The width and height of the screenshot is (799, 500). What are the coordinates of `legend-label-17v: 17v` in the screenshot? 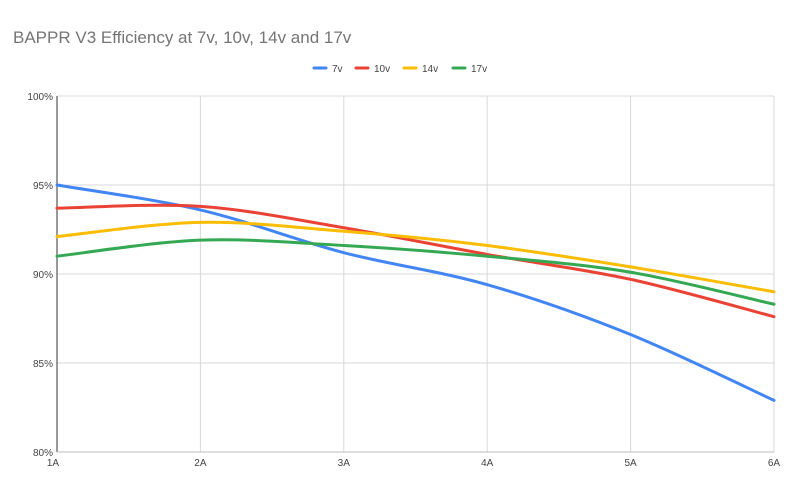 It's located at (479, 69).